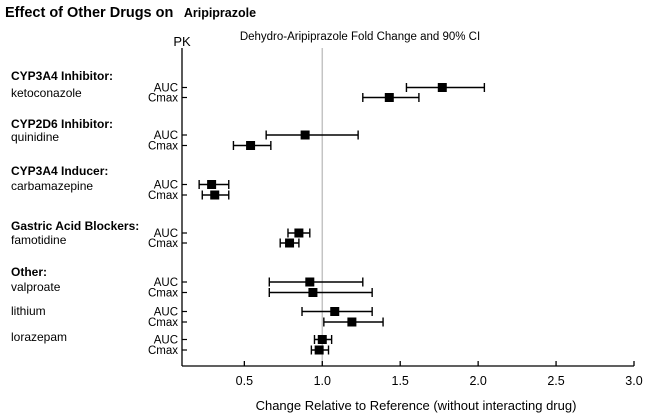 Image resolution: width=648 pixels, height=420 pixels. What do you see at coordinates (46, 93) in the screenshot?
I see `drug-label: ketoconazole` at bounding box center [46, 93].